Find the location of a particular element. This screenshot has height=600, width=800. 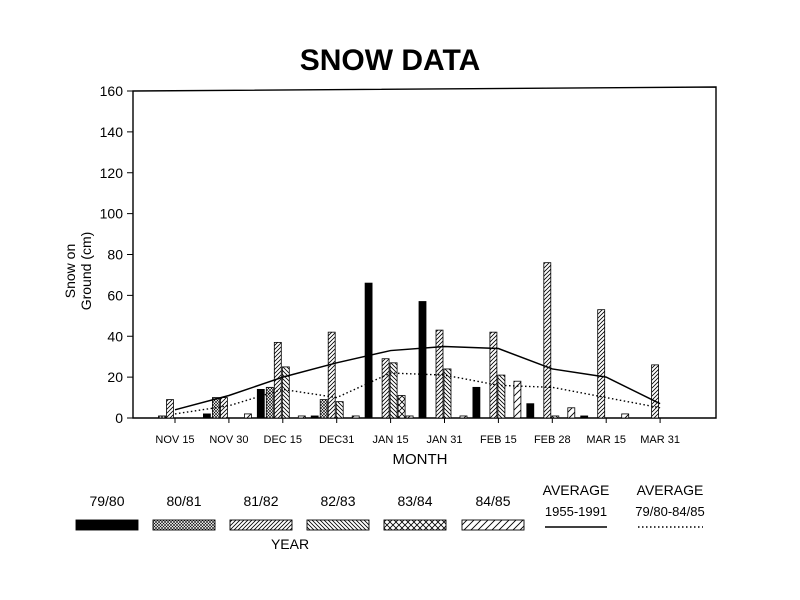

x-axis-label: MONTH is located at coordinates (420, 459).